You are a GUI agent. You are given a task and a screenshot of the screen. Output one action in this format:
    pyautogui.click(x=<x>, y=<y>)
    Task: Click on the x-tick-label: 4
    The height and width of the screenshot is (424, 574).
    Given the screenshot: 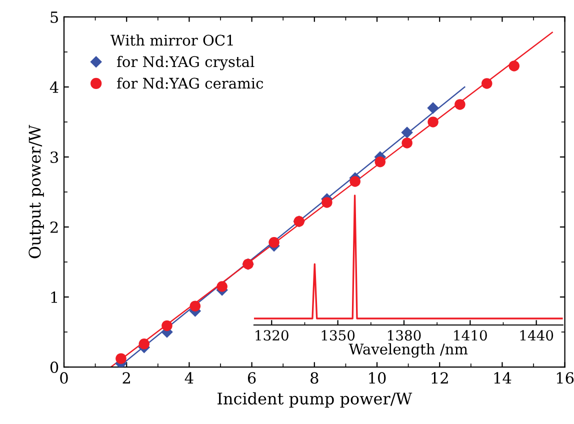 What is the action you would take?
    pyautogui.click(x=189, y=378)
    